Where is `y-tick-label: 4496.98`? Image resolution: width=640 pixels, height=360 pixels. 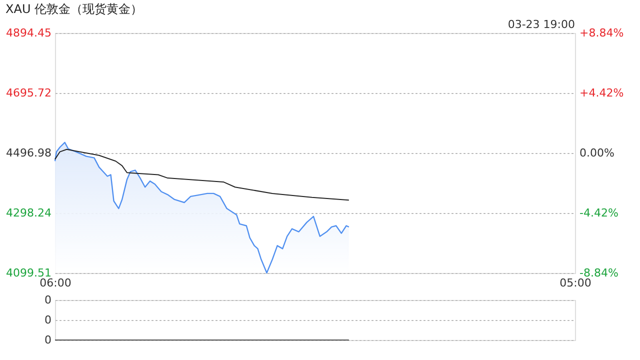 y-tick-label: 4496.98 is located at coordinates (29, 153).